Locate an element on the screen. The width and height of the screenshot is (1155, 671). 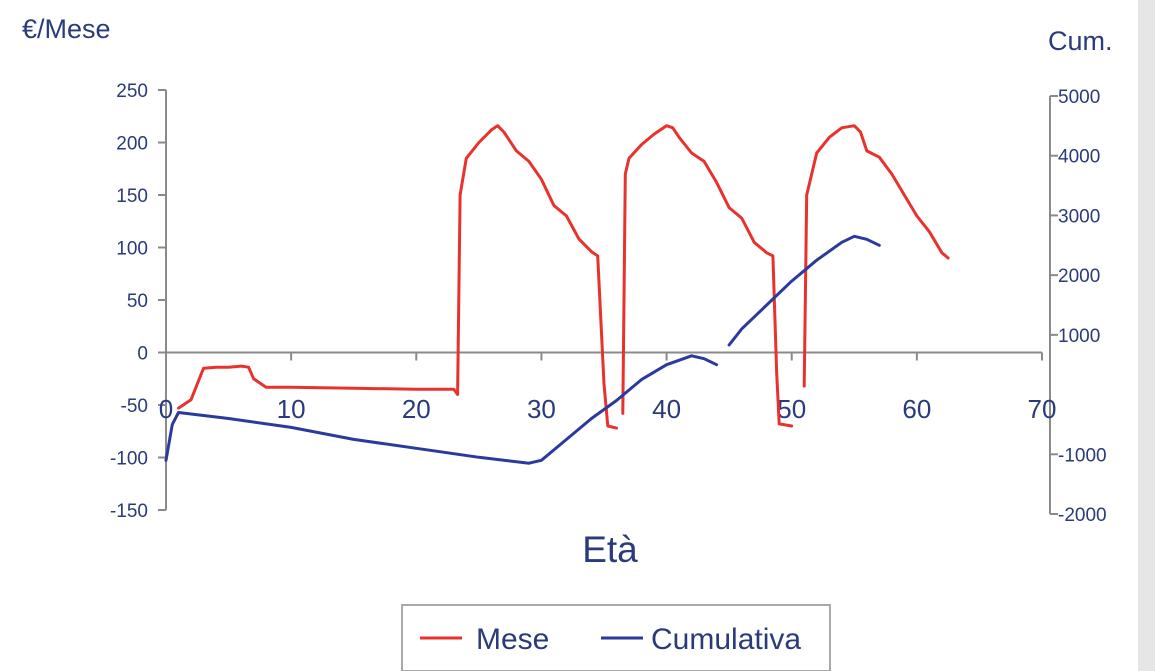
x-tick-label: 40 is located at coordinates (666, 409).